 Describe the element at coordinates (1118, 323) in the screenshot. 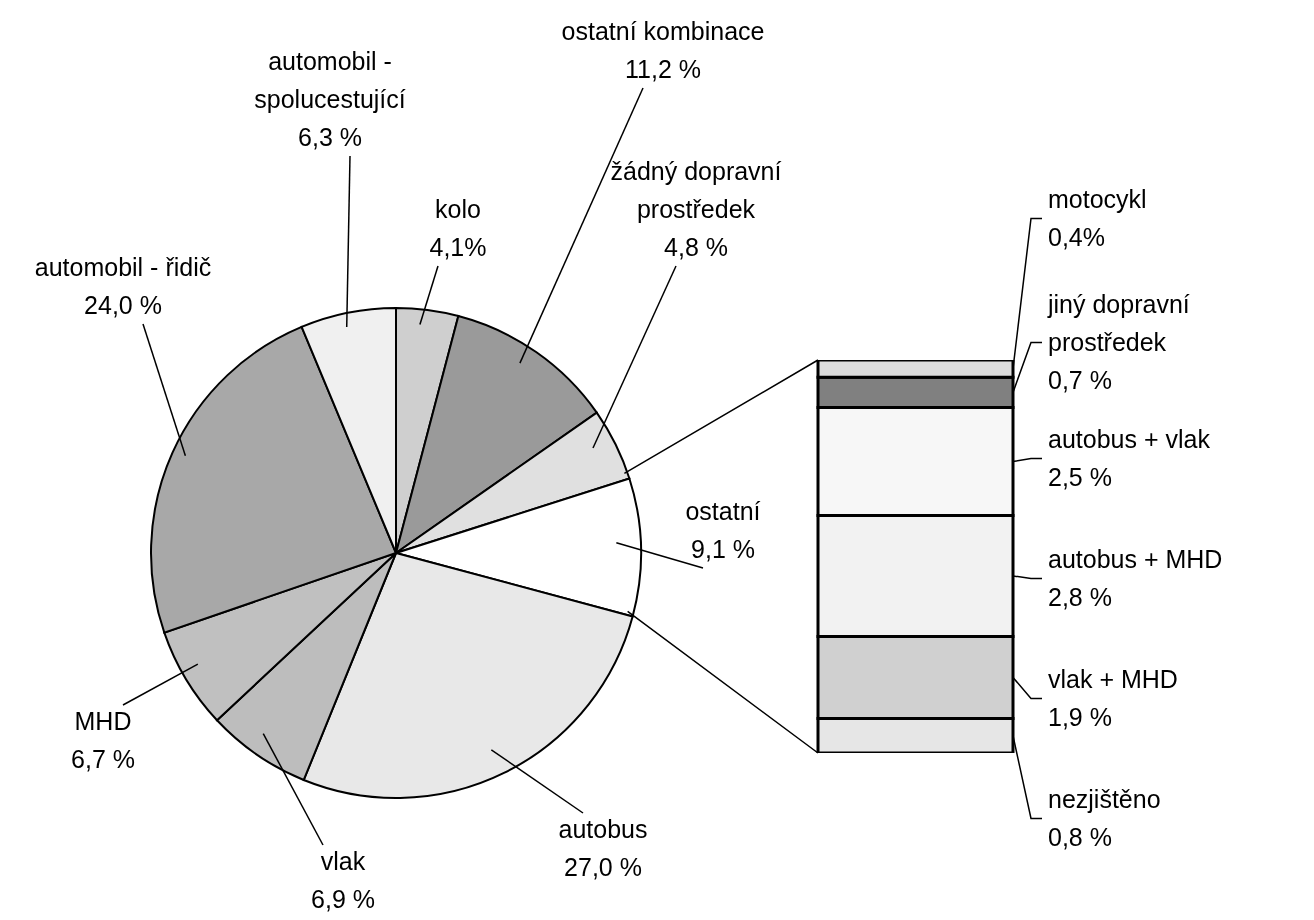

I see `series-label: jiný dopravní prostředek` at that location.